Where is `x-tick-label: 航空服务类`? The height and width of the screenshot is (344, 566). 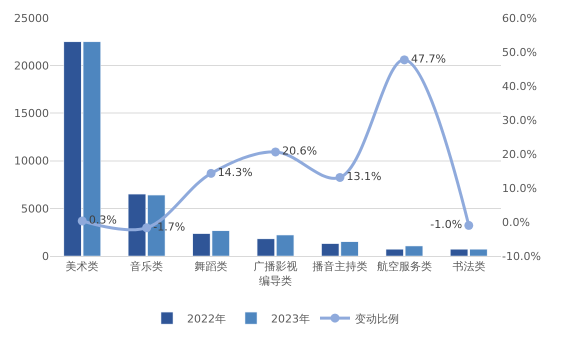 x-tick-label: 航空服务类 is located at coordinates (404, 267).